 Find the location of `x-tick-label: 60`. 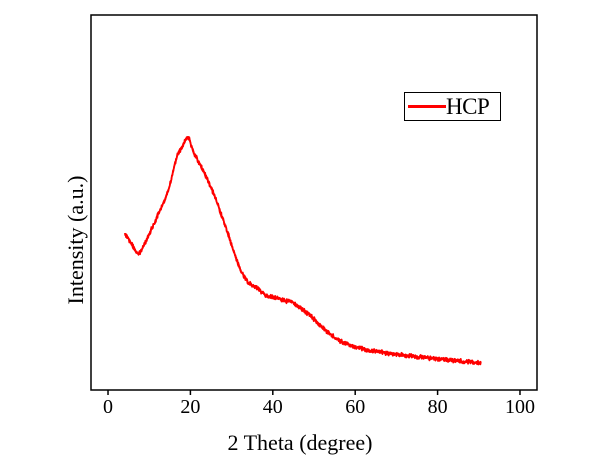

x-tick-label: 60 is located at coordinates (355, 407).